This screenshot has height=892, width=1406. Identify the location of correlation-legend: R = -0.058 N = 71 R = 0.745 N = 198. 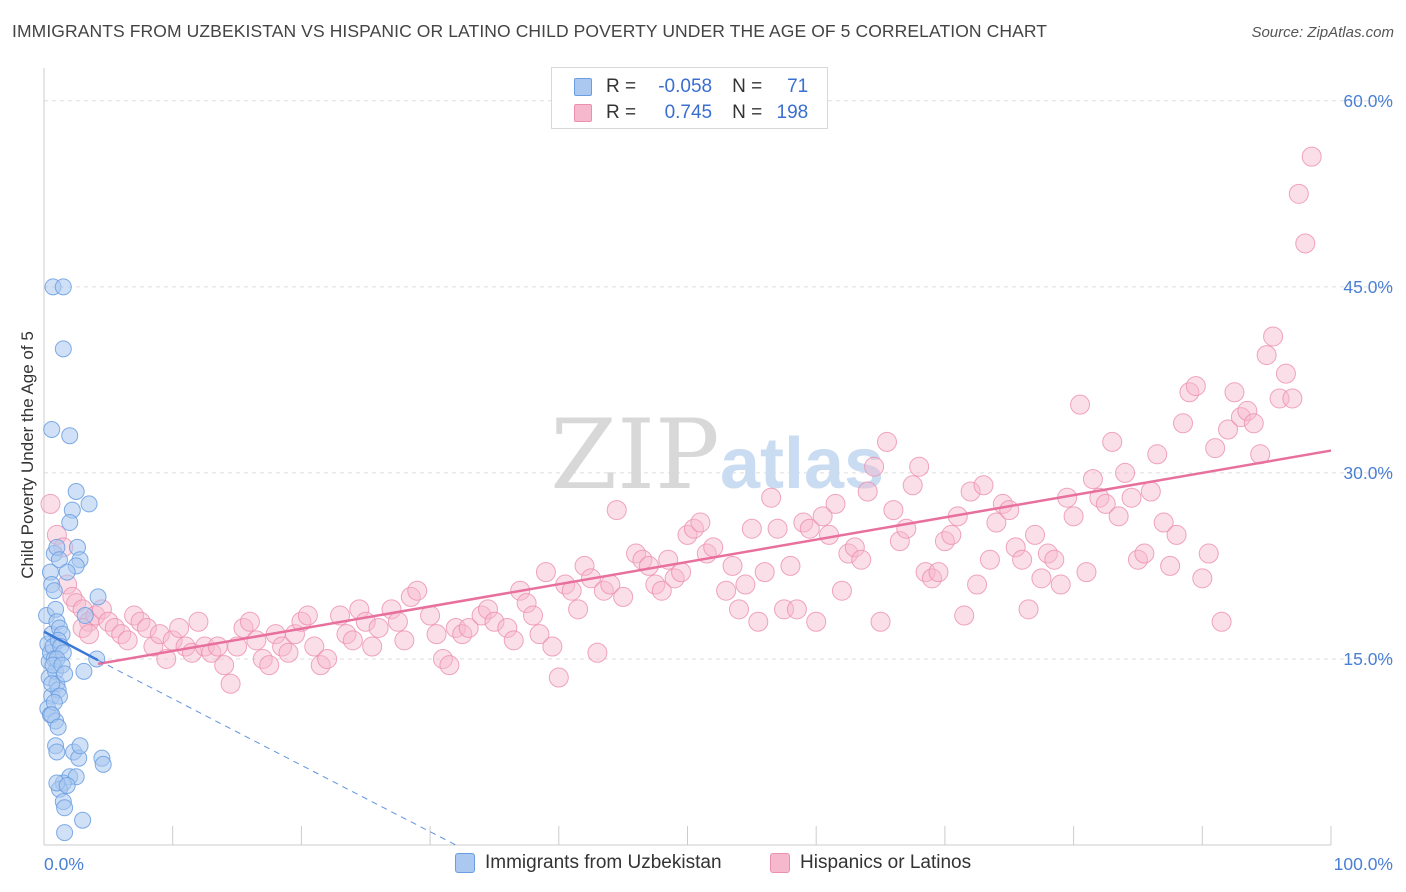
(689, 98).